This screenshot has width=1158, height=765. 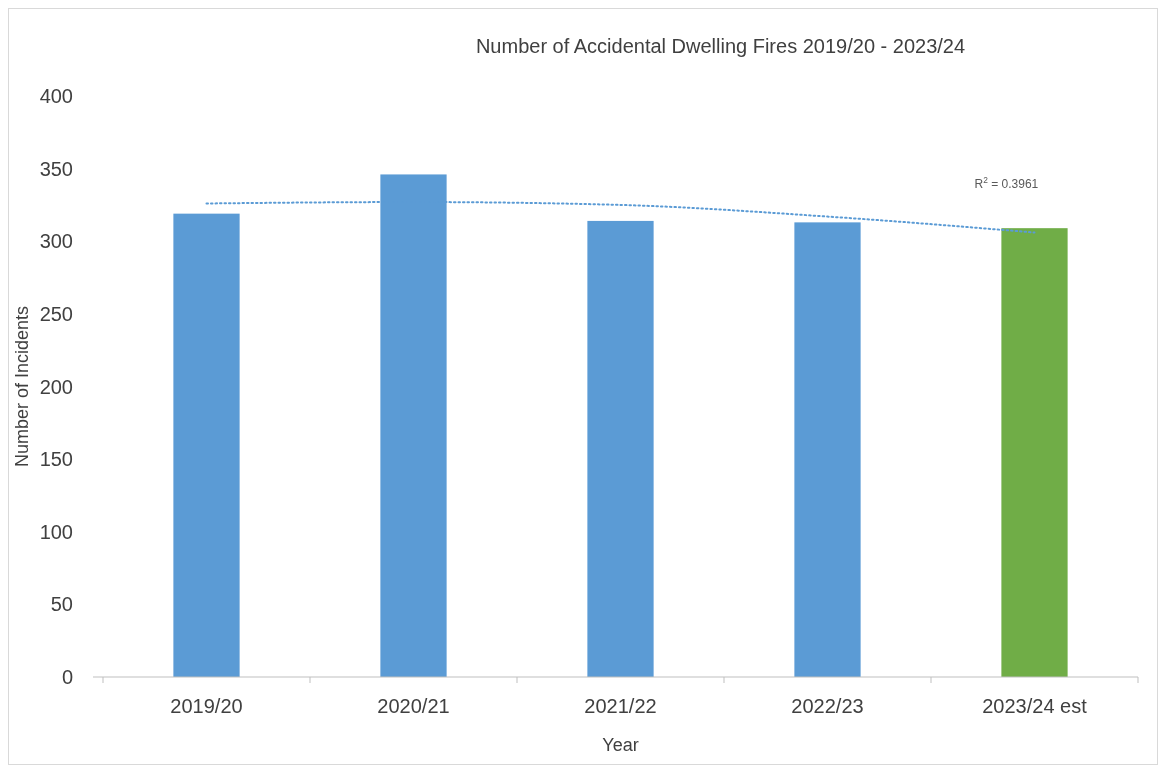 What do you see at coordinates (1006, 182) in the screenshot?
I see `annotation: R$^{2}$ = 0.3961` at bounding box center [1006, 182].